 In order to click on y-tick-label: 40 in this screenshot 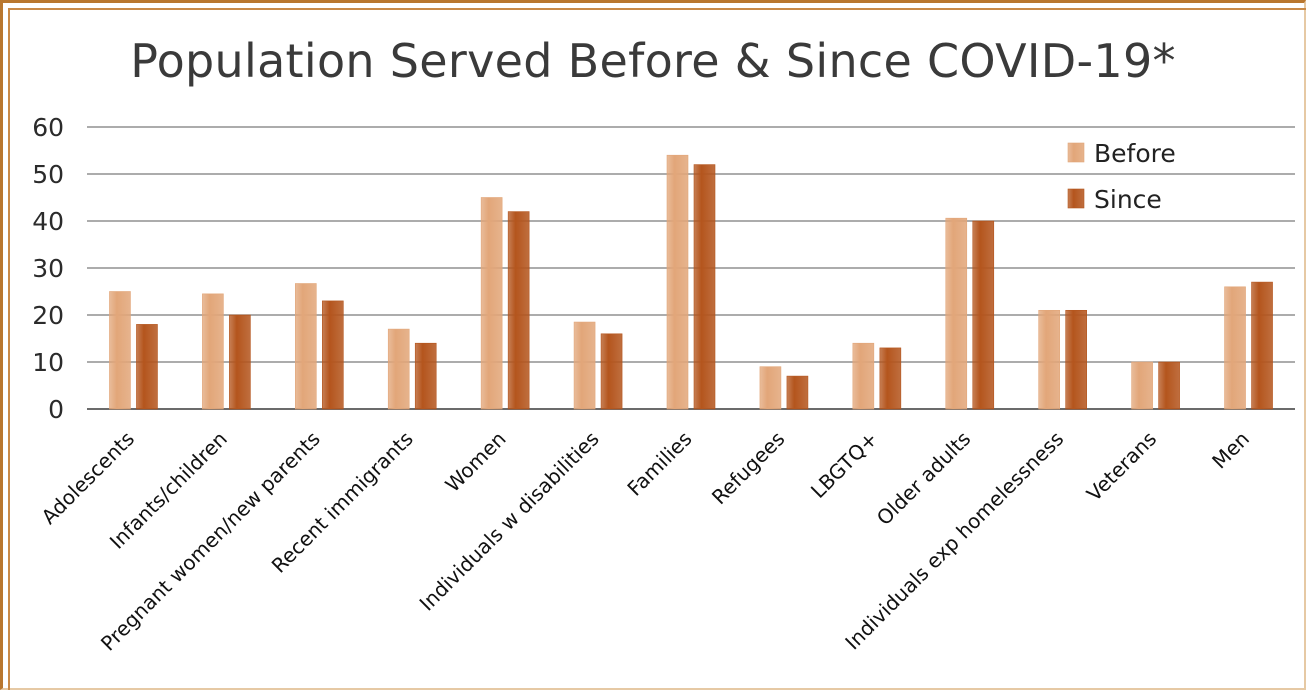, I will do `click(48, 221)`.